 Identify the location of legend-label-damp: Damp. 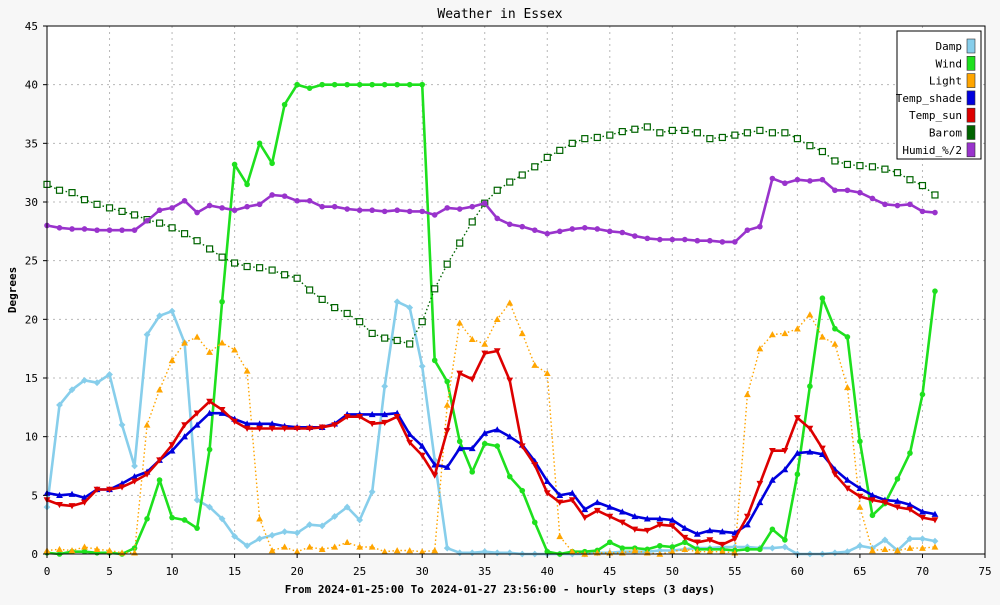
(949, 46).